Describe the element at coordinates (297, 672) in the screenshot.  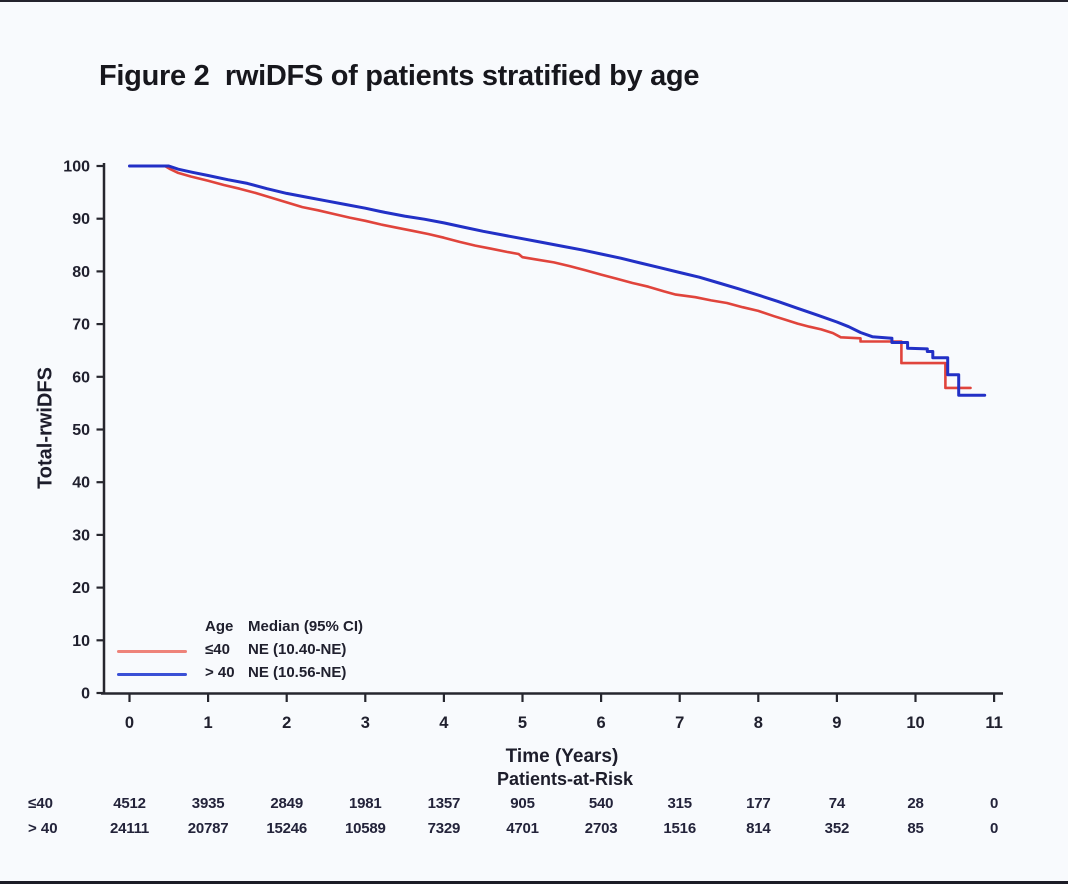
I see `legend-series-median: NE (10.56-NE)` at that location.